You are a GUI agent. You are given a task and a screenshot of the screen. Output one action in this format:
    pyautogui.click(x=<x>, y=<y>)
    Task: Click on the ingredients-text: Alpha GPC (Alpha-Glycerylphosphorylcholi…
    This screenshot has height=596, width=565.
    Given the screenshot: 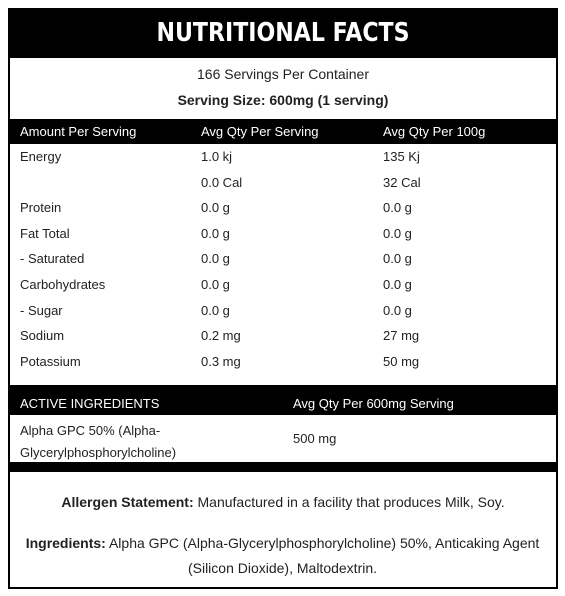 What is the action you would take?
    pyautogui.click(x=324, y=555)
    